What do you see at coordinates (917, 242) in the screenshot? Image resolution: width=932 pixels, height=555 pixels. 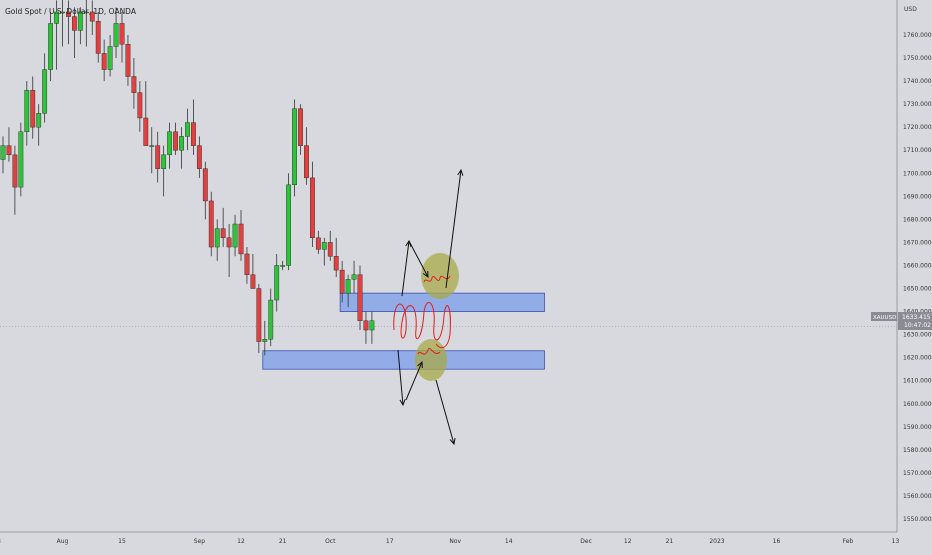 I see `y-tick-label: 1670.000` at bounding box center [917, 242].